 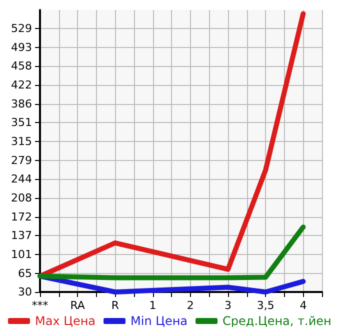 What do you see at coordinates (159, 321) in the screenshot?
I see `legend-label: Min Цена` at bounding box center [159, 321].